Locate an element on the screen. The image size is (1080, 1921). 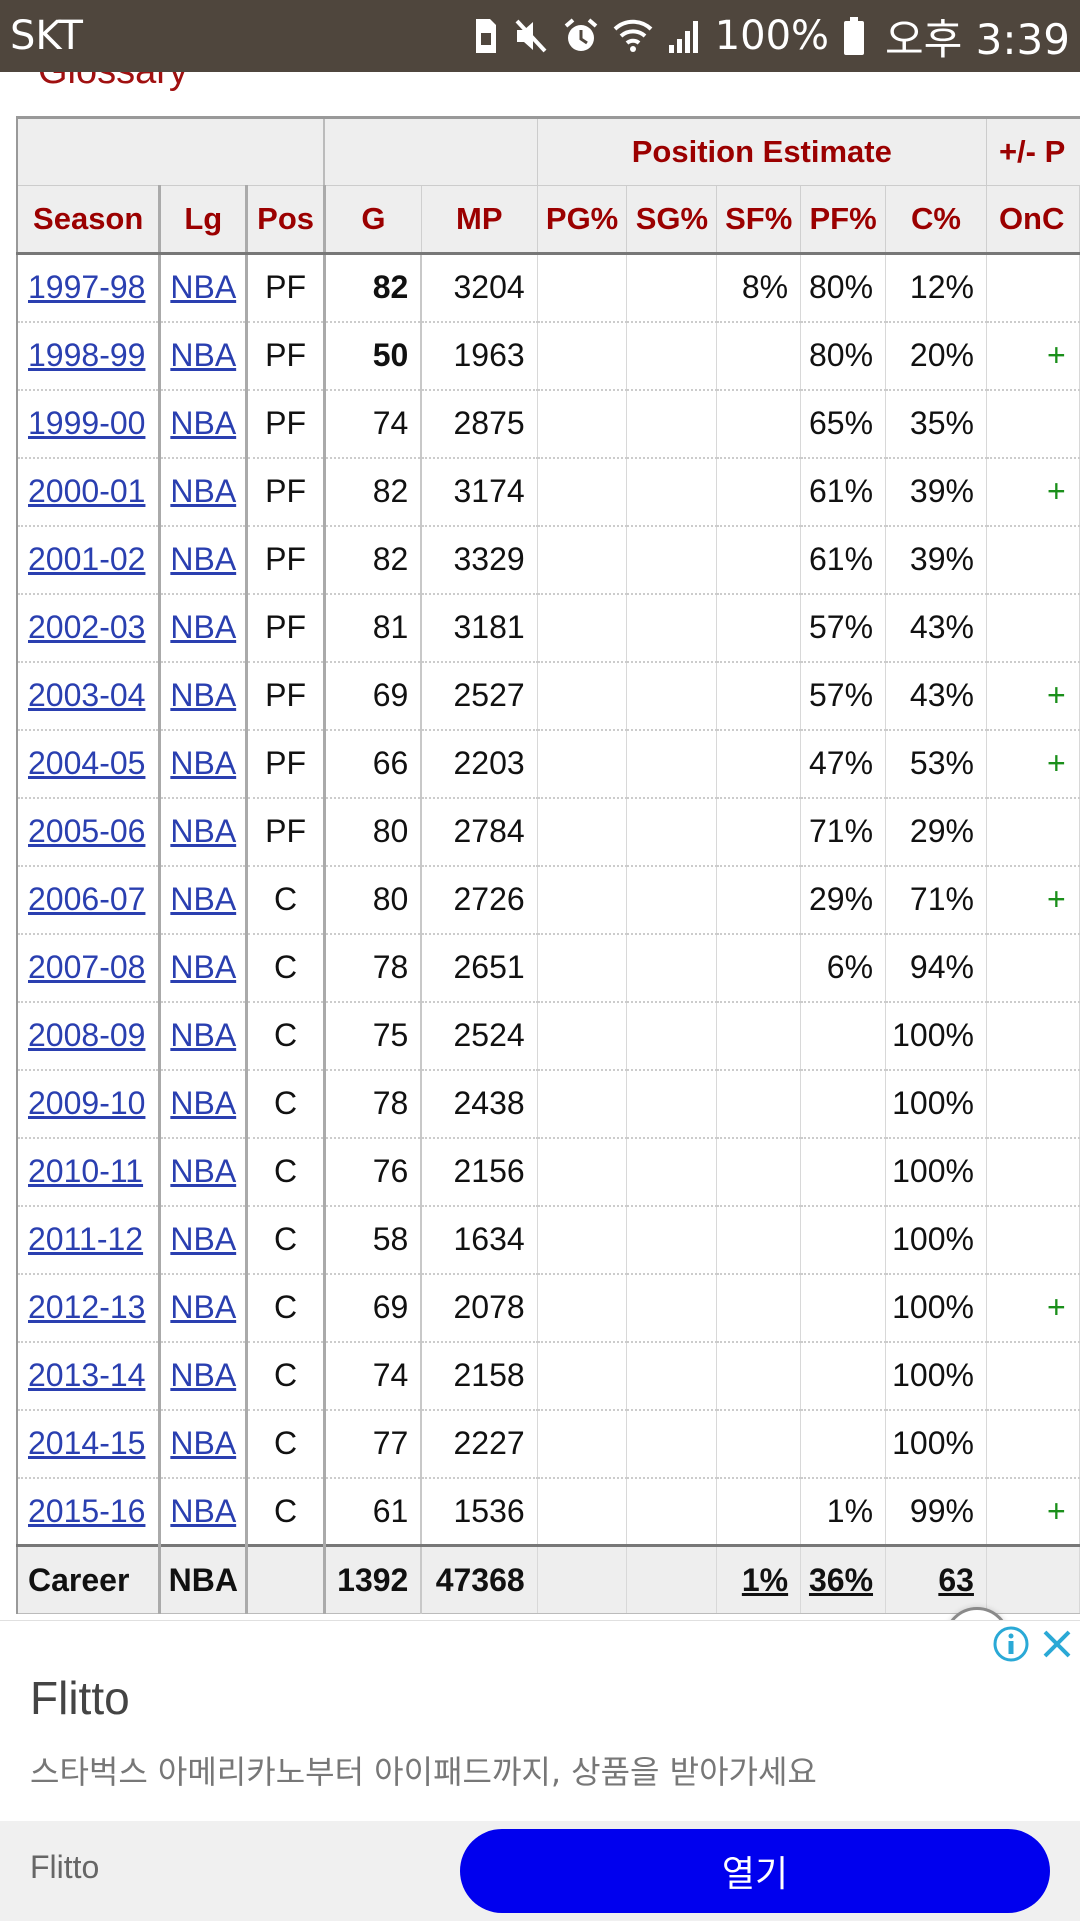
season-link: 2015-16 is located at coordinates (87, 1510).